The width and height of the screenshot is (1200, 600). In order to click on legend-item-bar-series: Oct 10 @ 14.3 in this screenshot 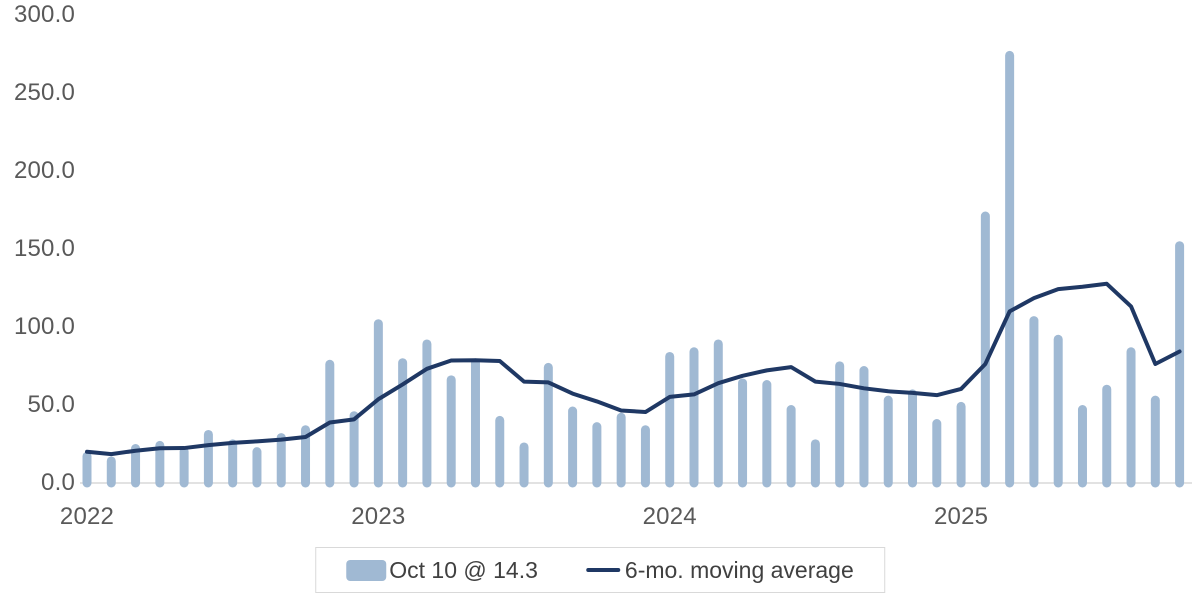, I will do `click(442, 570)`.